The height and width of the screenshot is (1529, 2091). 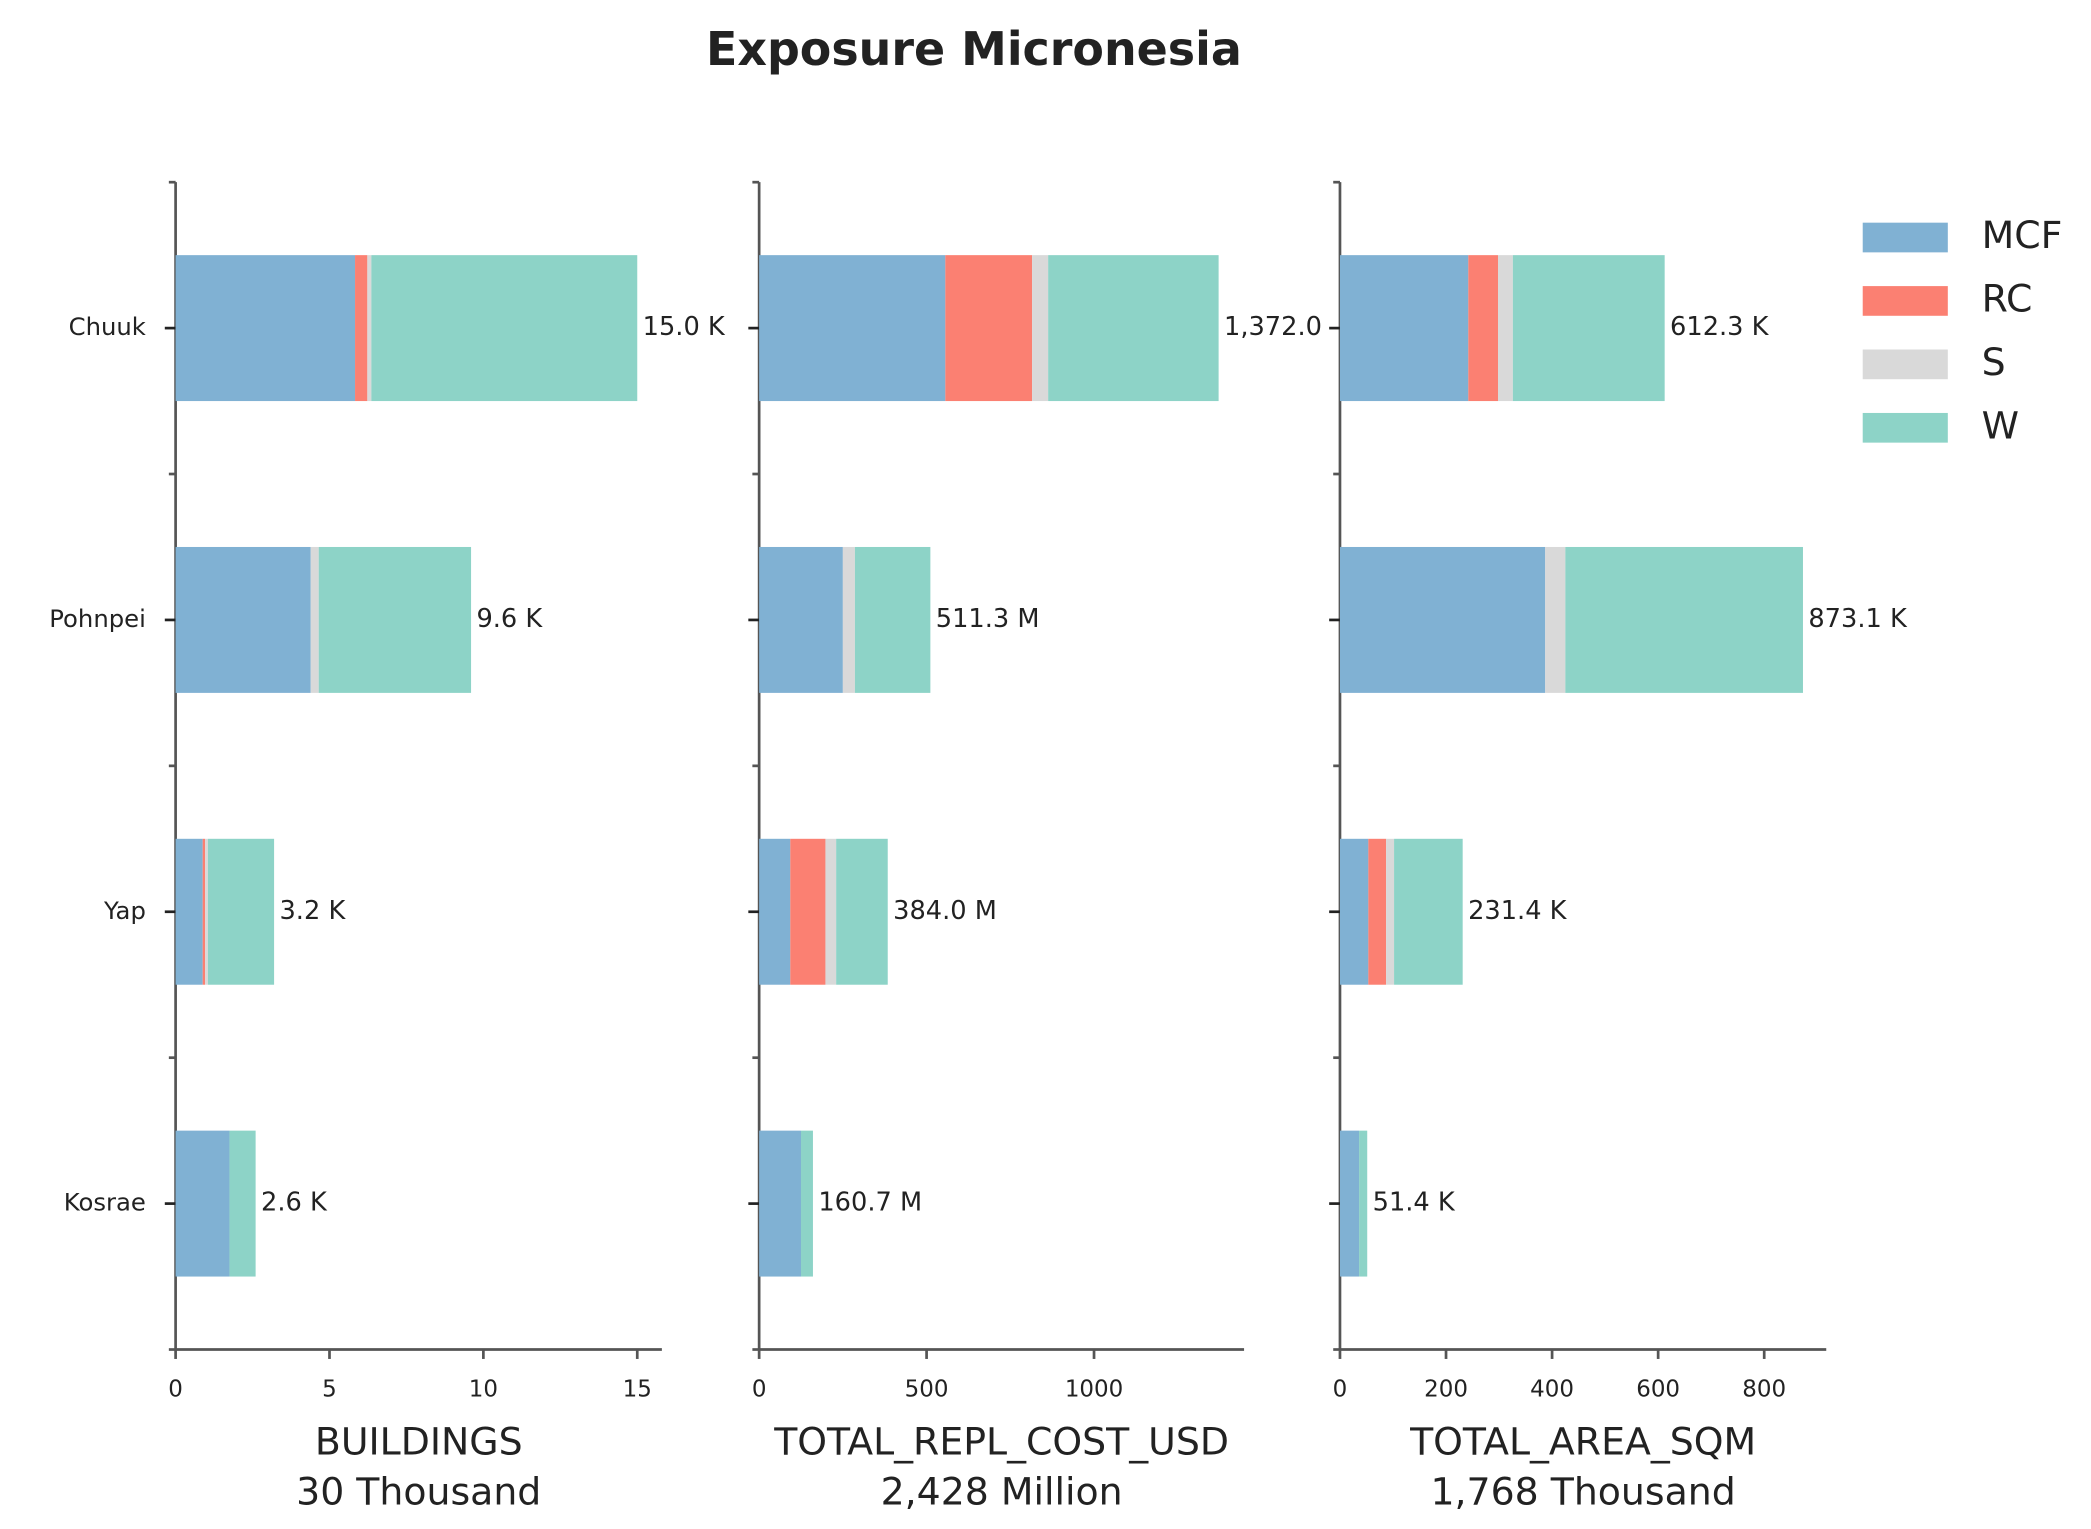 What do you see at coordinates (124, 910) in the screenshot?
I see `y-tick-label: Yap` at bounding box center [124, 910].